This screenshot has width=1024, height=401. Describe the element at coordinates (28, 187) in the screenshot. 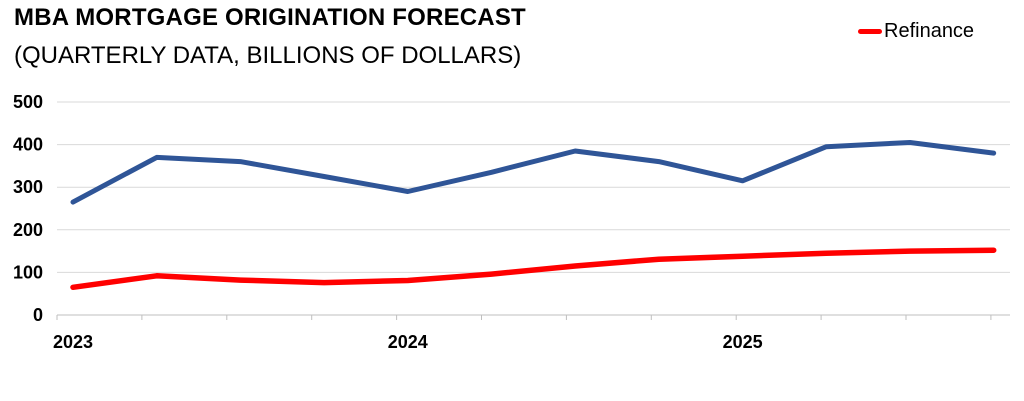

I see `y-axis-tick-label: 300` at that location.